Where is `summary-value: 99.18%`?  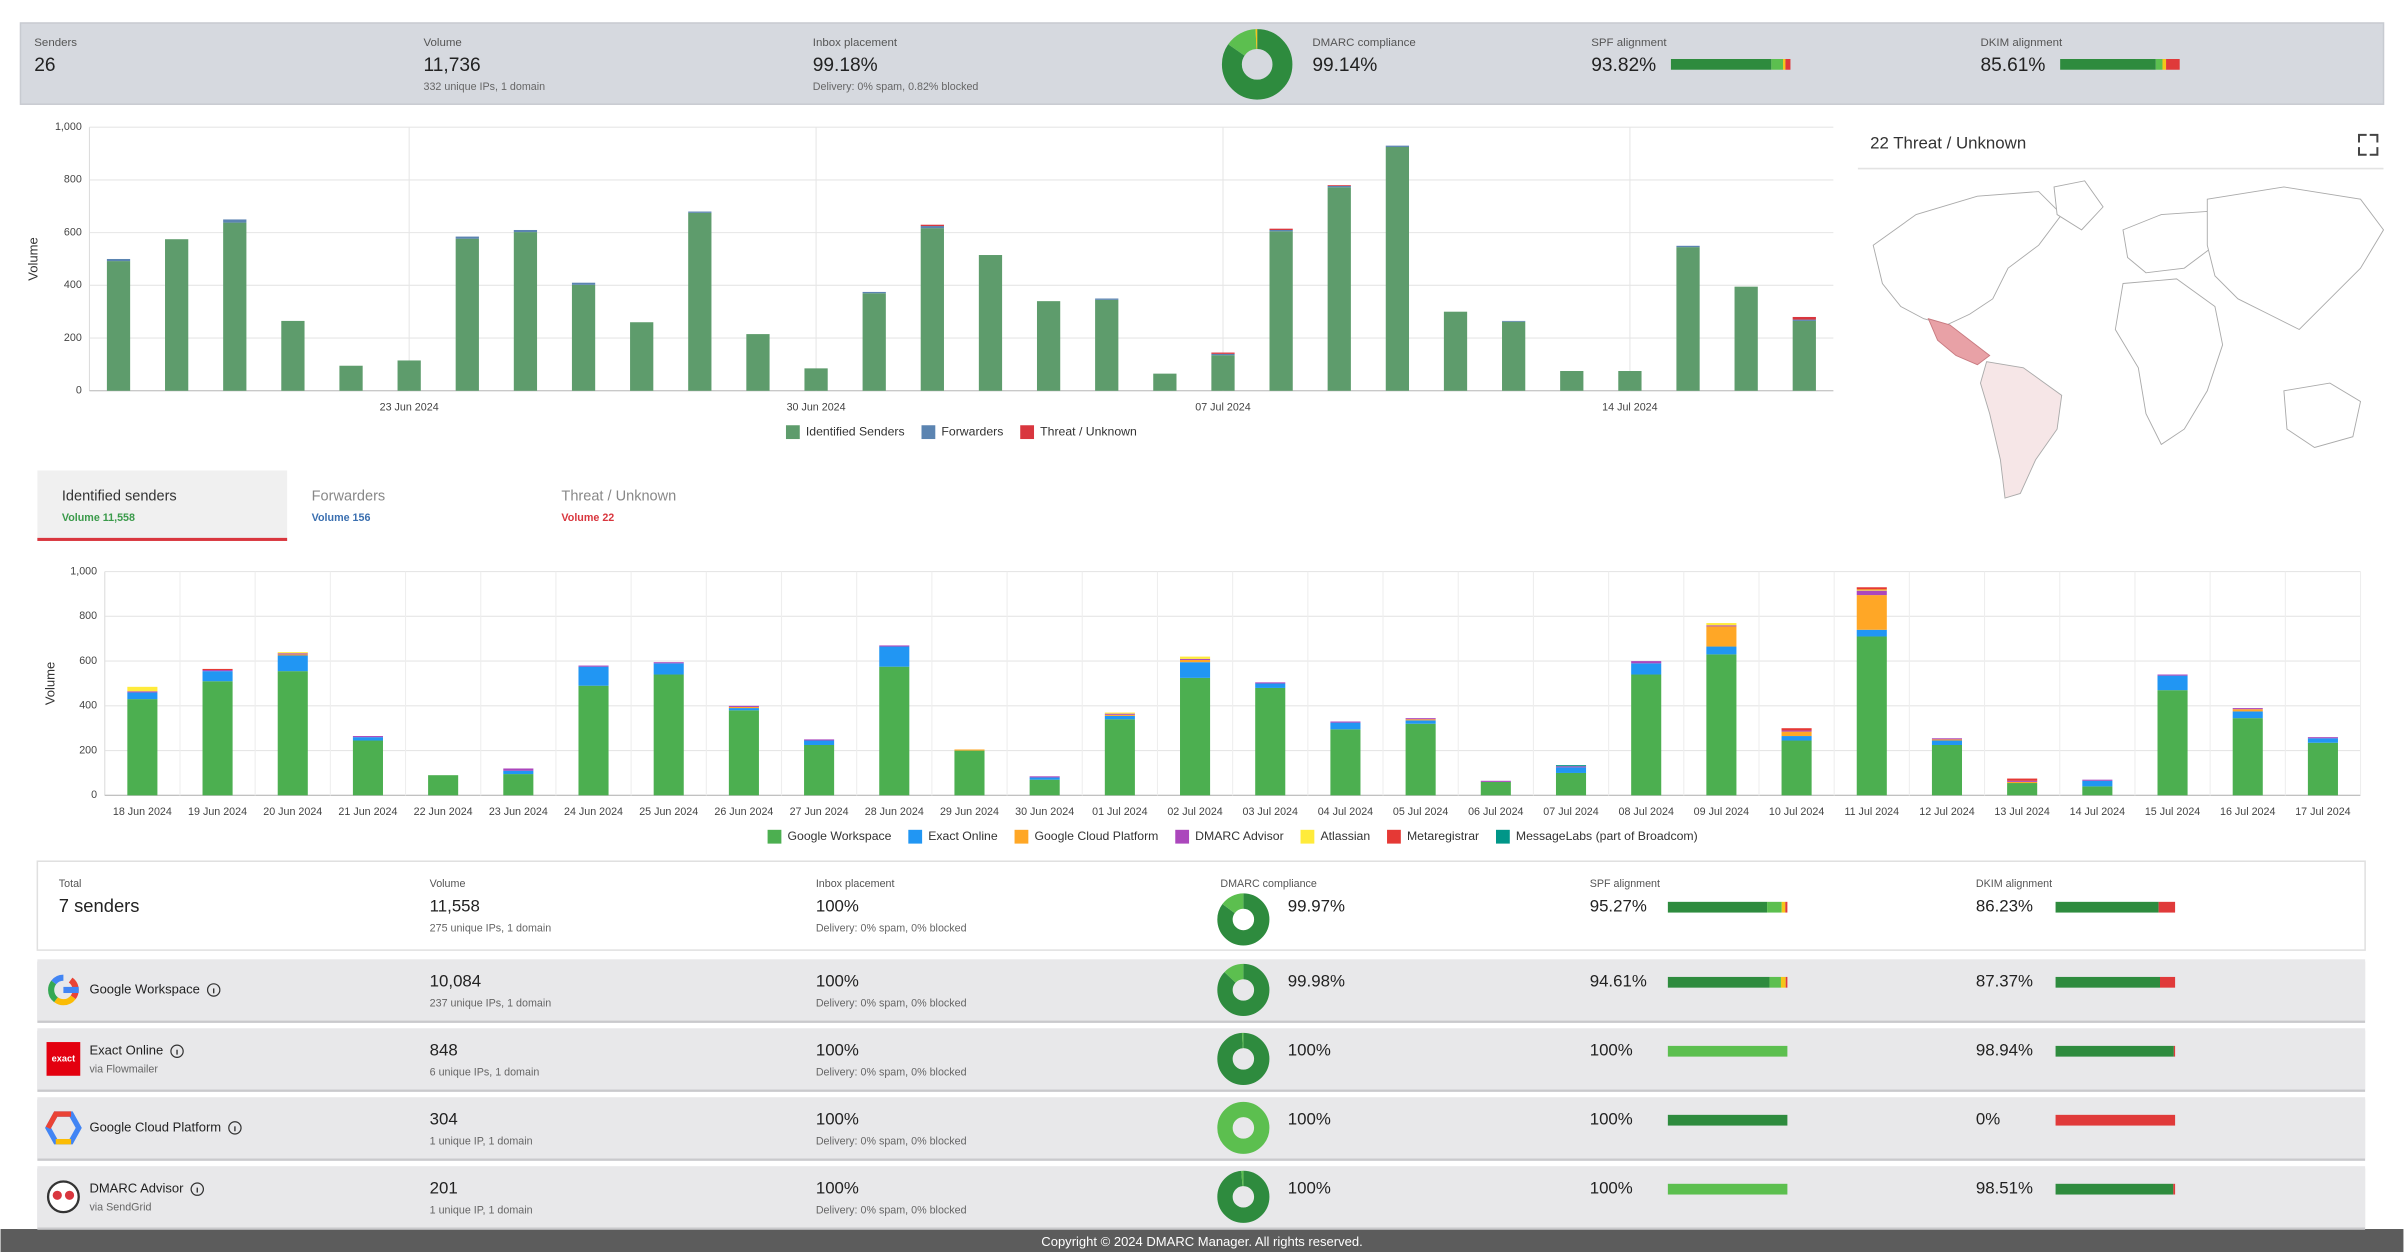
summary-value: 99.18% is located at coordinates (845, 65).